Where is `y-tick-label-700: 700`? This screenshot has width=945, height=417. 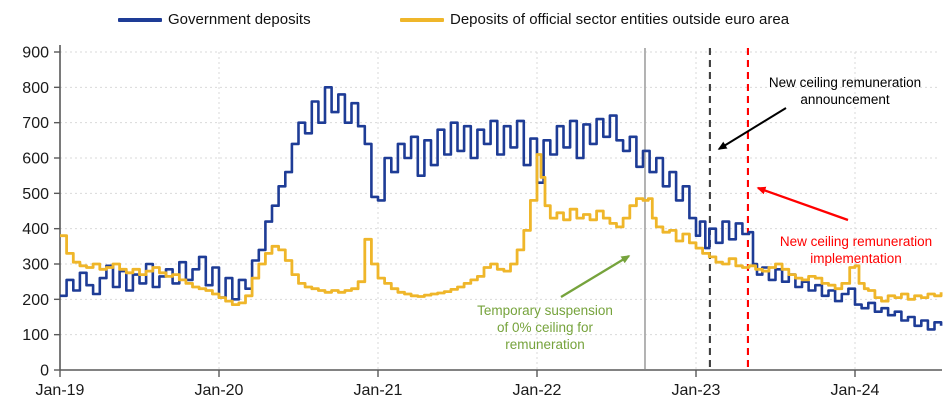 y-tick-label-700: 700 is located at coordinates (35, 123).